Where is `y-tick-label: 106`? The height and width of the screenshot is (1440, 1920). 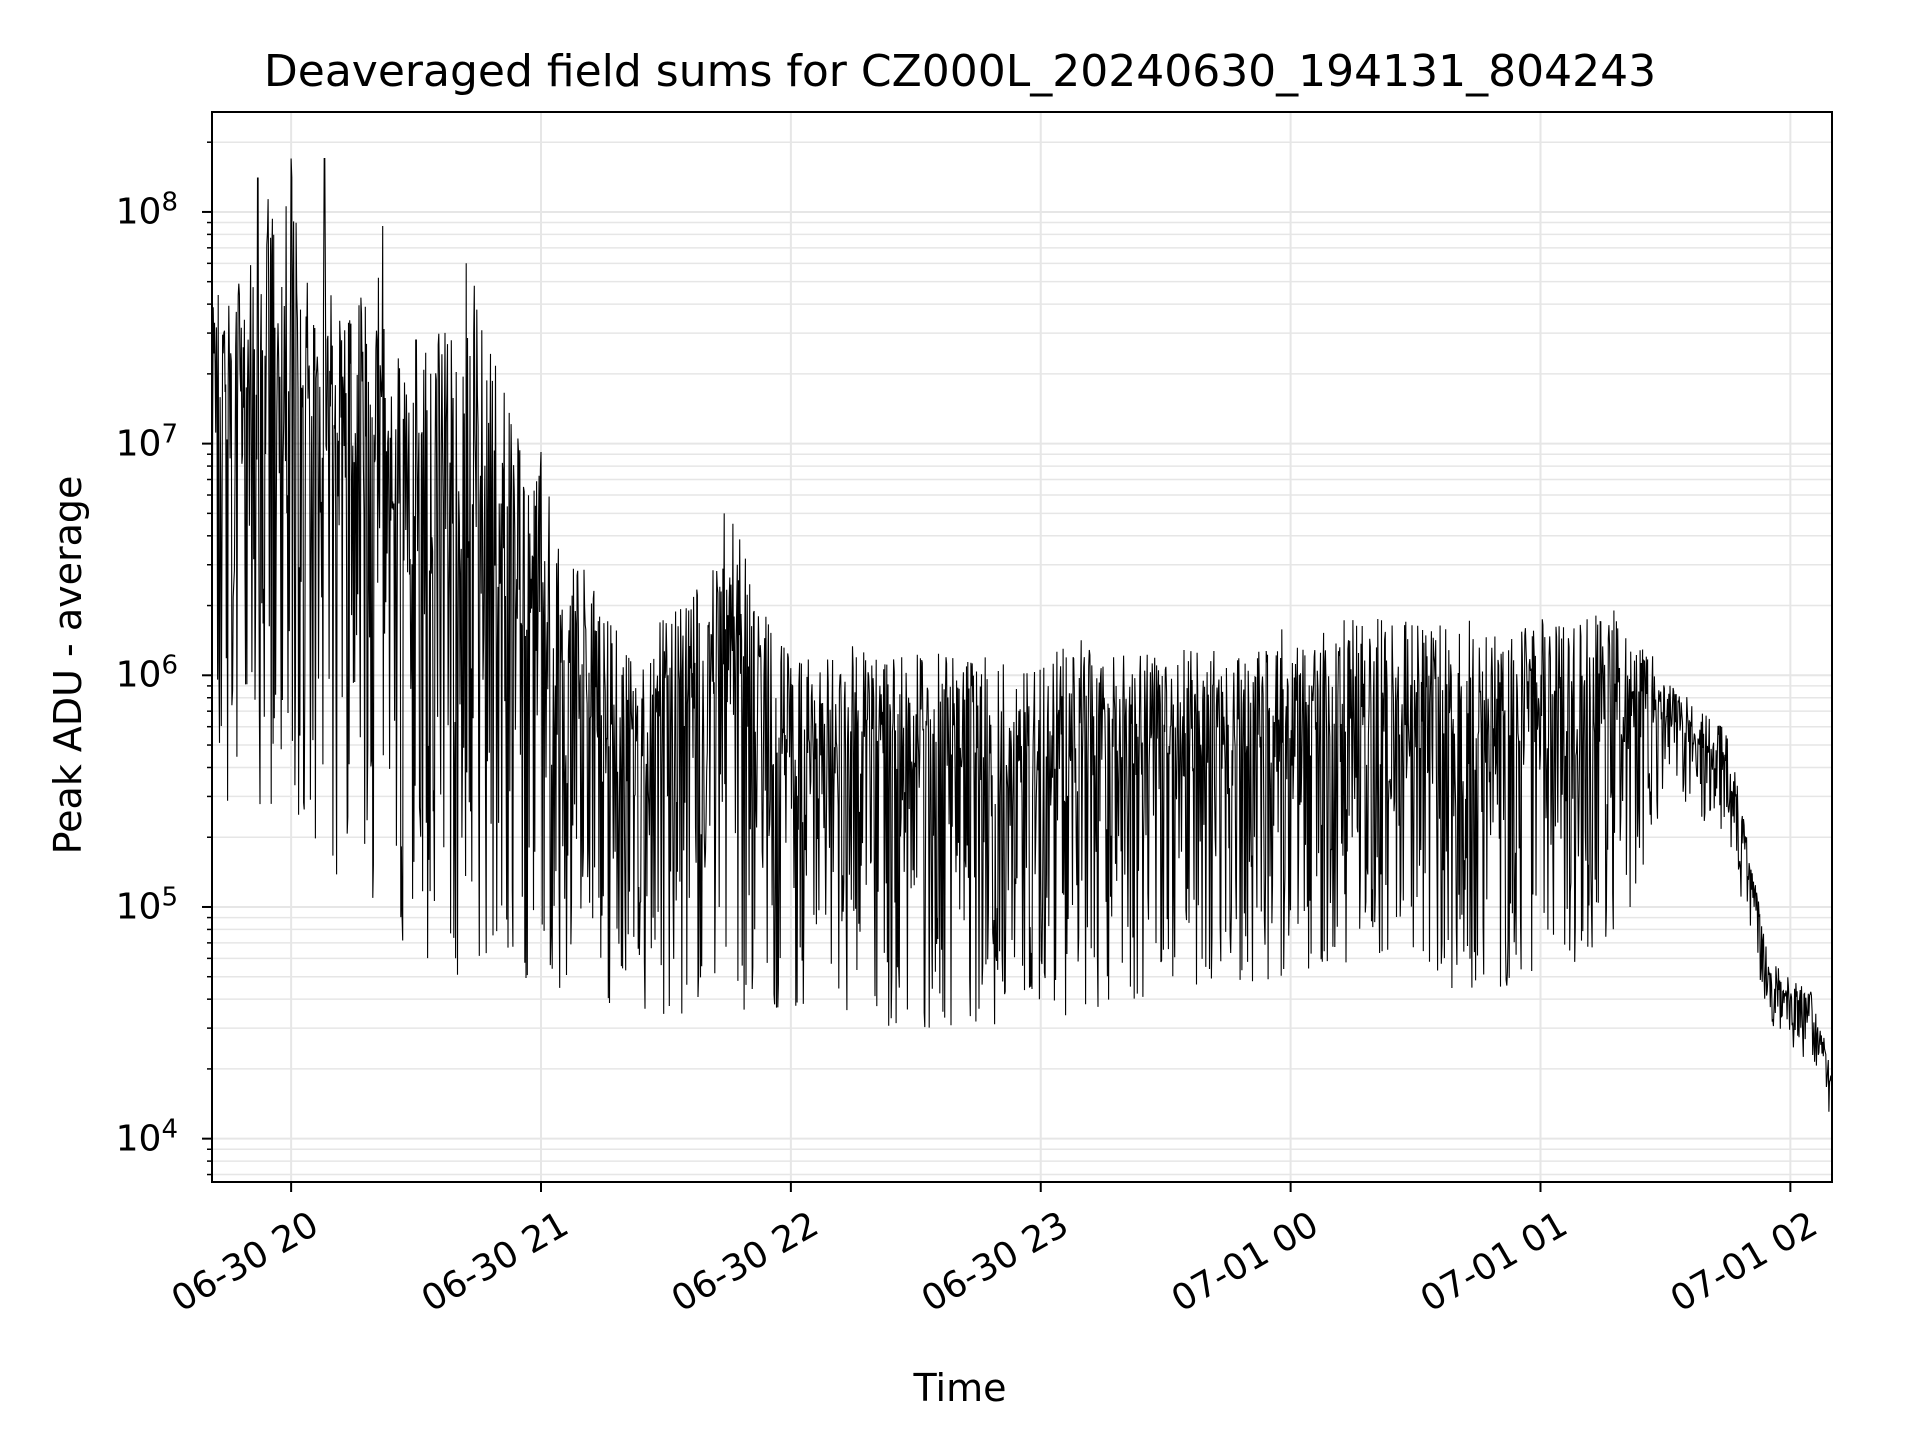
y-tick-label: 106 is located at coordinates (146, 673).